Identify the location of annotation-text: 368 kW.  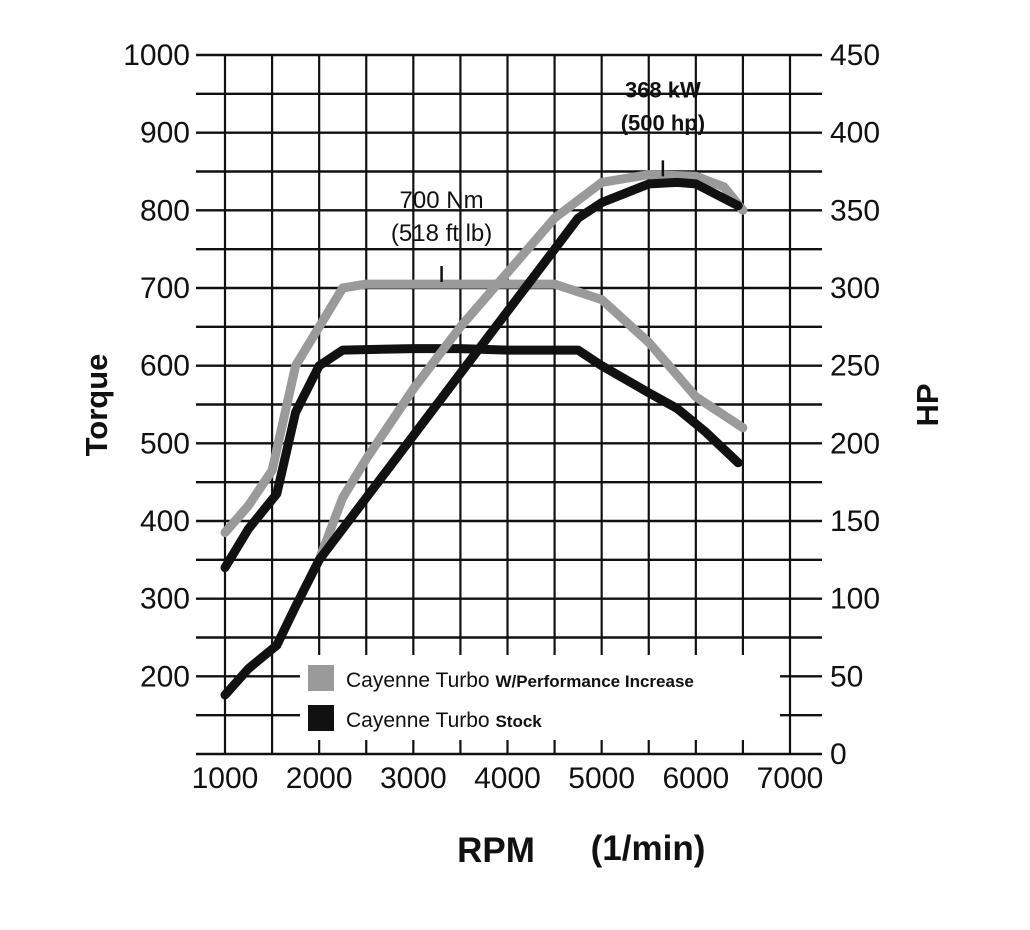
(663, 89).